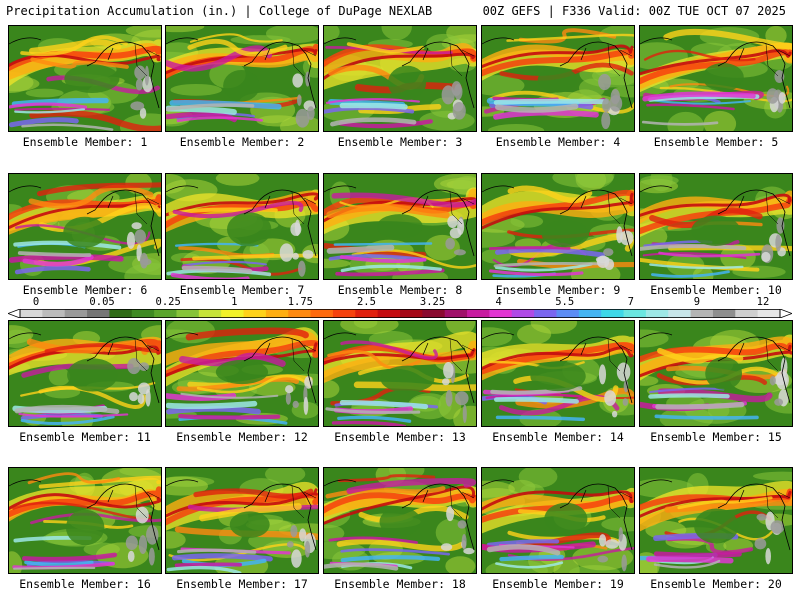 The height and width of the screenshot is (600, 800). Describe the element at coordinates (432, 302) in the screenshot. I see `colorbar-tick-label: 3.25` at that location.